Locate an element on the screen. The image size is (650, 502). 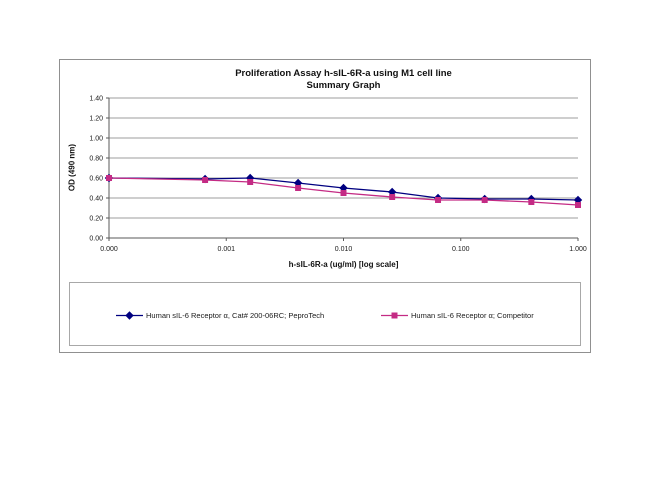
y-tick-label: 1.40 is located at coordinates (96, 99).